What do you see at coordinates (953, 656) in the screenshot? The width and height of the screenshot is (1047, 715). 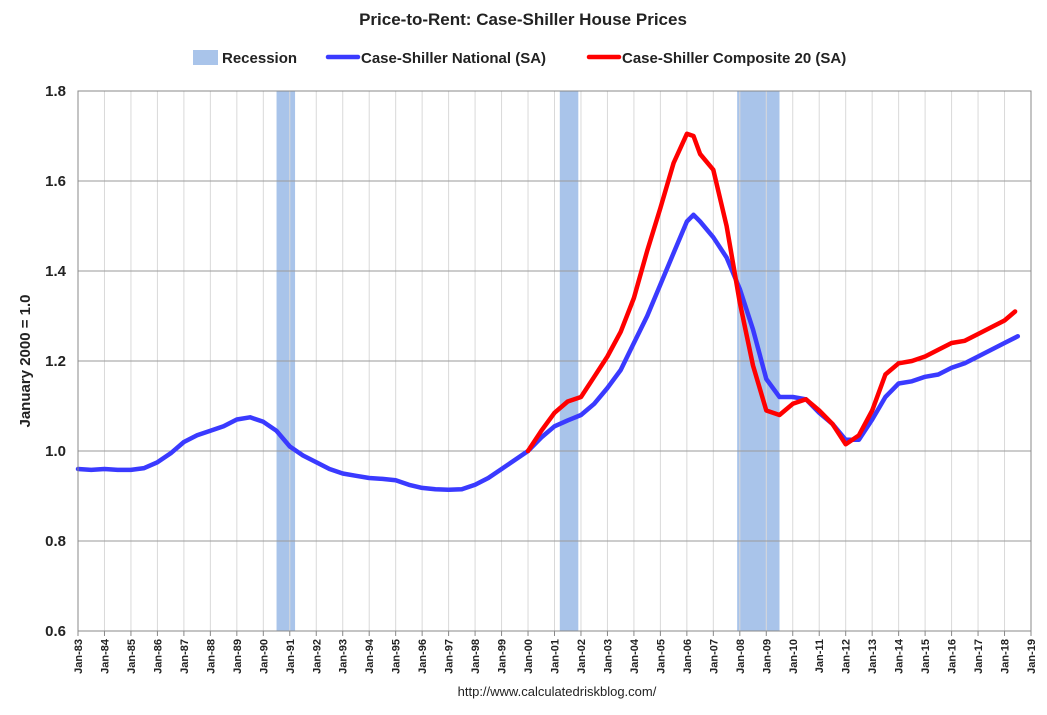 I see `x-tick-label: Jan-16` at bounding box center [953, 656].